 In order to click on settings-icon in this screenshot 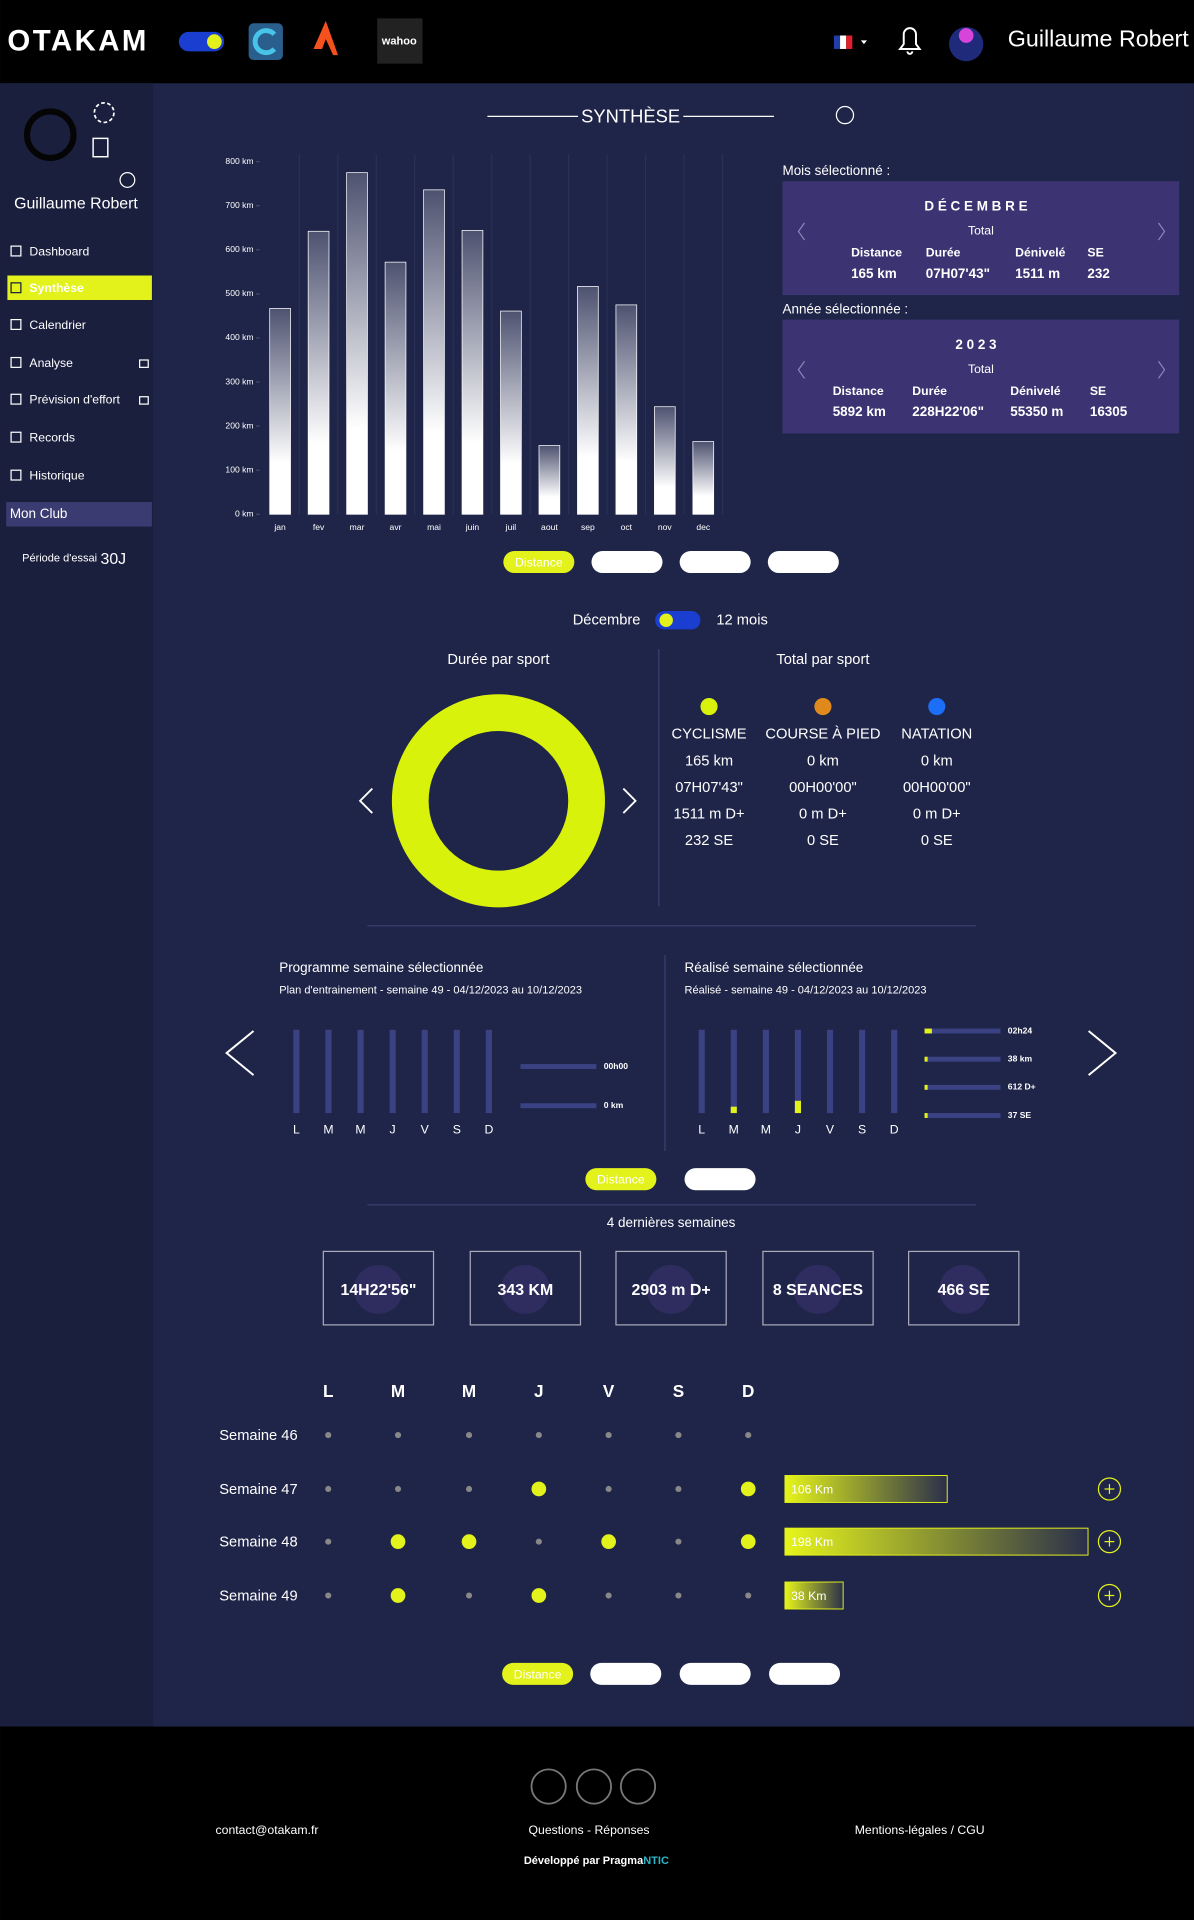, I will do `click(104, 113)`.